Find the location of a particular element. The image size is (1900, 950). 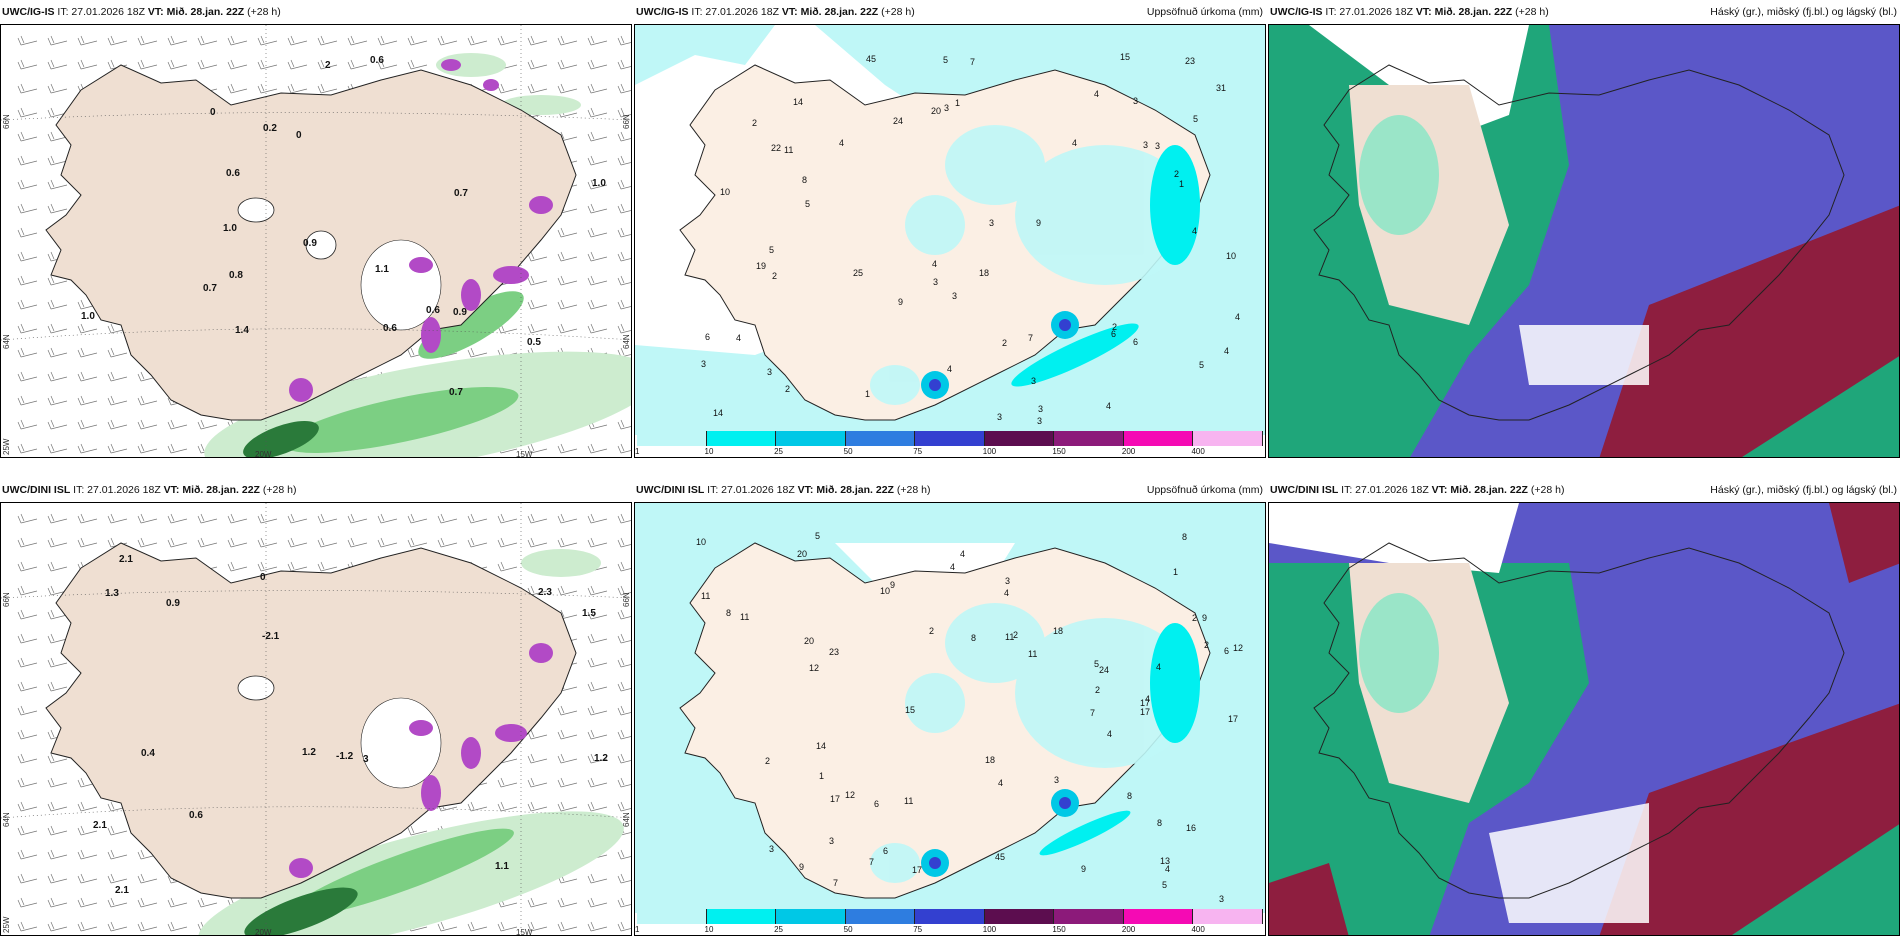

colorbar-tick: 200 is located at coordinates (1128, 929).